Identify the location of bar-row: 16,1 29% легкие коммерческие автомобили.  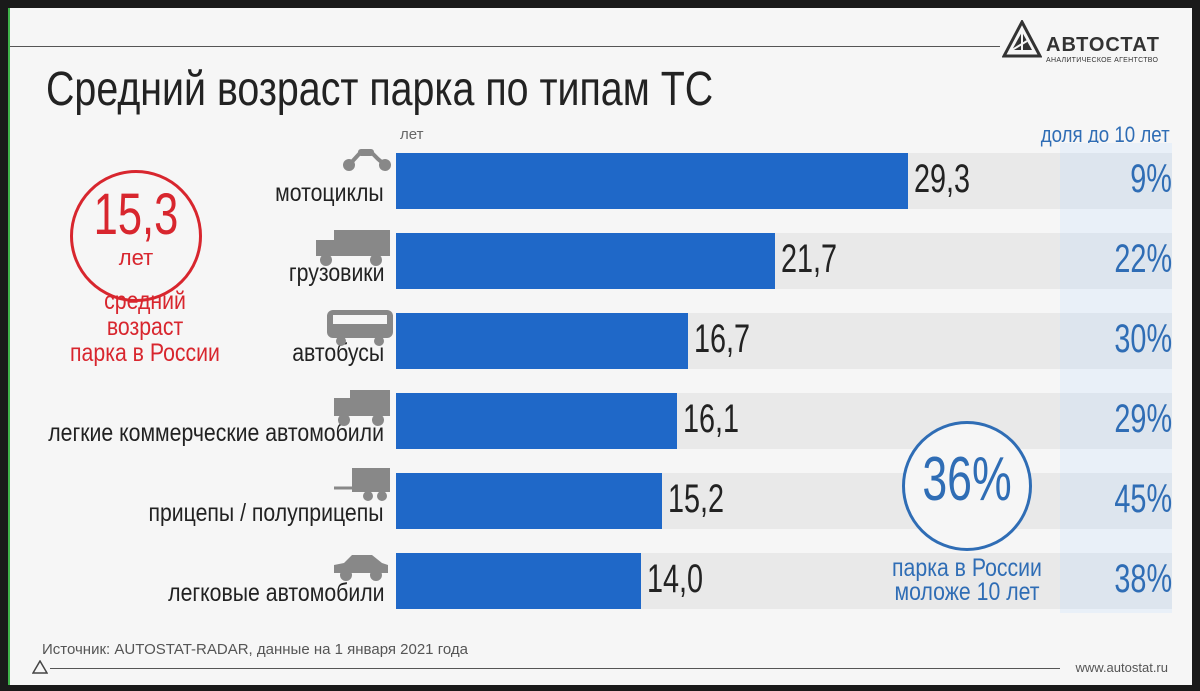
(601, 419).